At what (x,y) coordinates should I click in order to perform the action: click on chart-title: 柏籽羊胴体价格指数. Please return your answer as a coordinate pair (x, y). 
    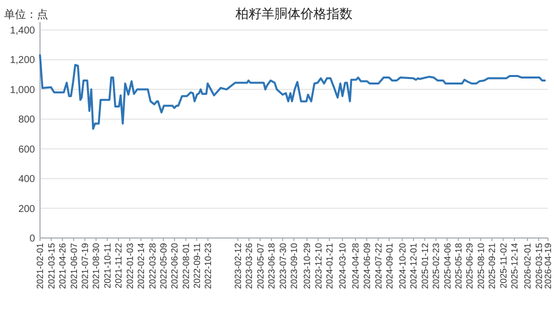
    Looking at the image, I should click on (293, 13).